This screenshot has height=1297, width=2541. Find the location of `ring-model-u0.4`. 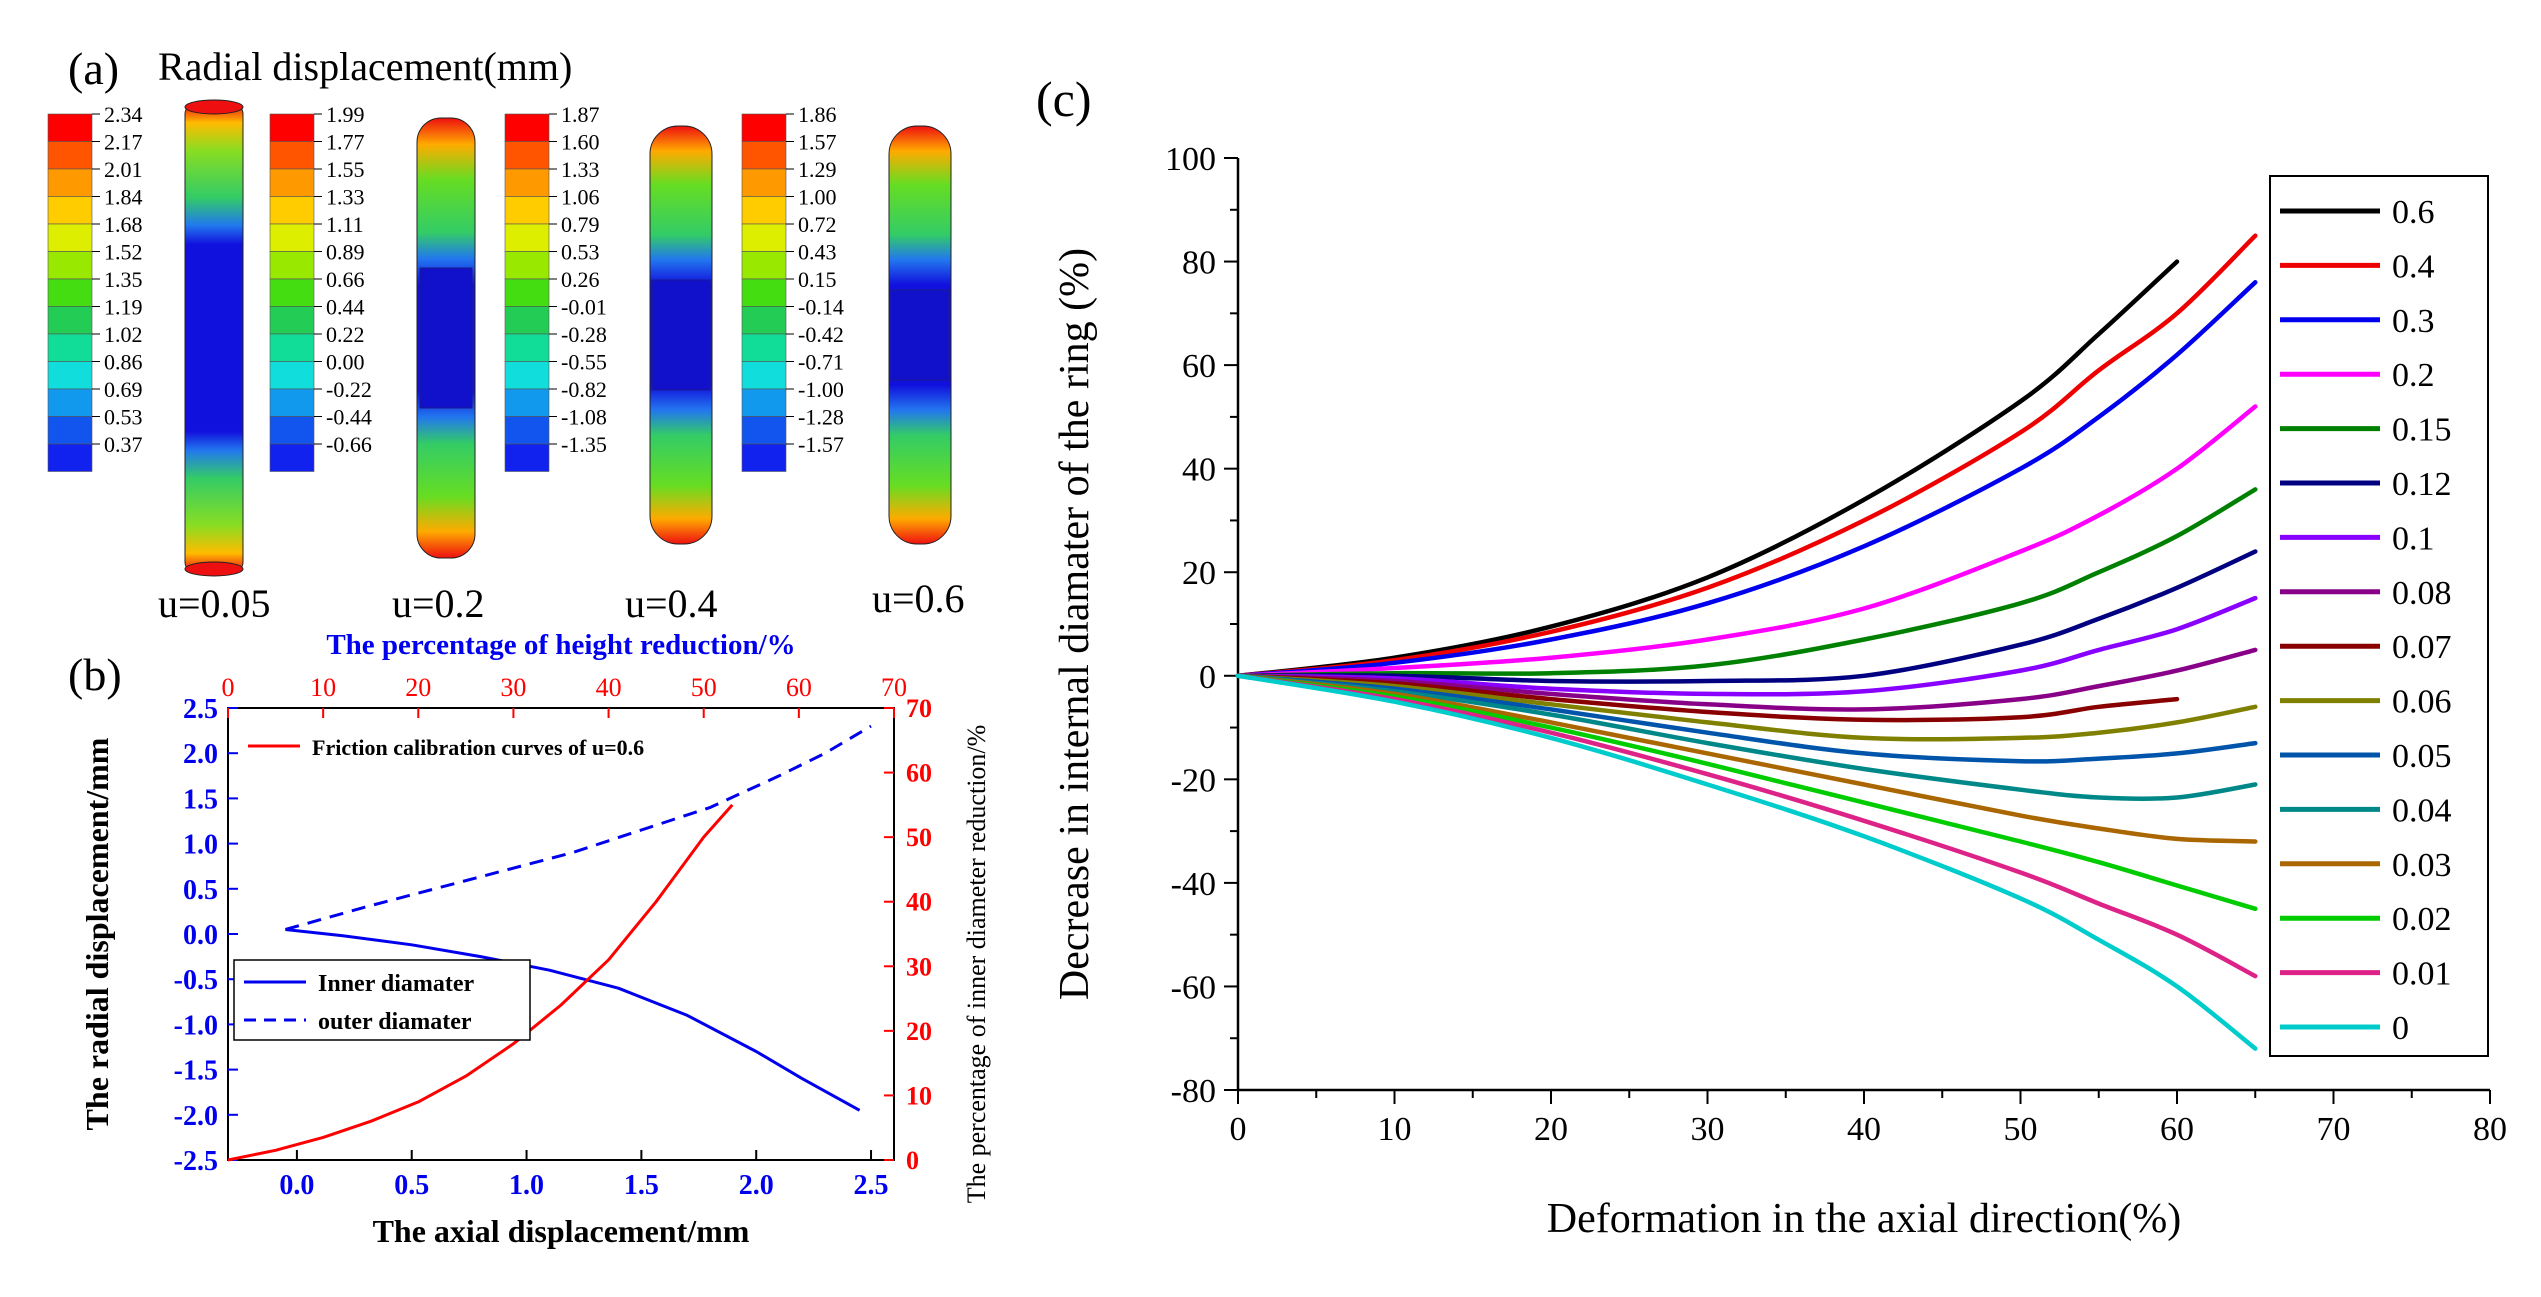

ring-model-u0.4 is located at coordinates (681, 335).